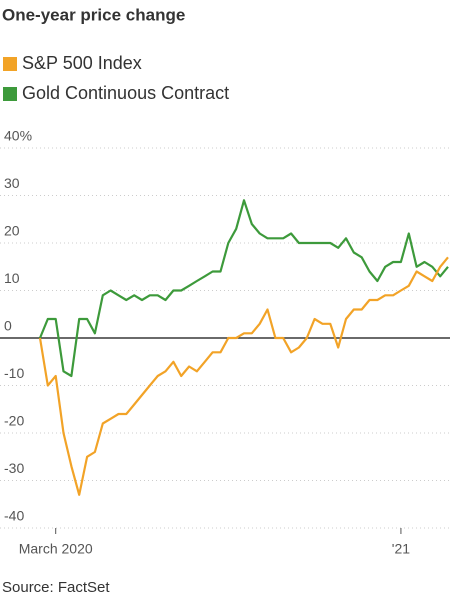  What do you see at coordinates (12, 183) in the screenshot?
I see `y-tick-label: 30` at bounding box center [12, 183].